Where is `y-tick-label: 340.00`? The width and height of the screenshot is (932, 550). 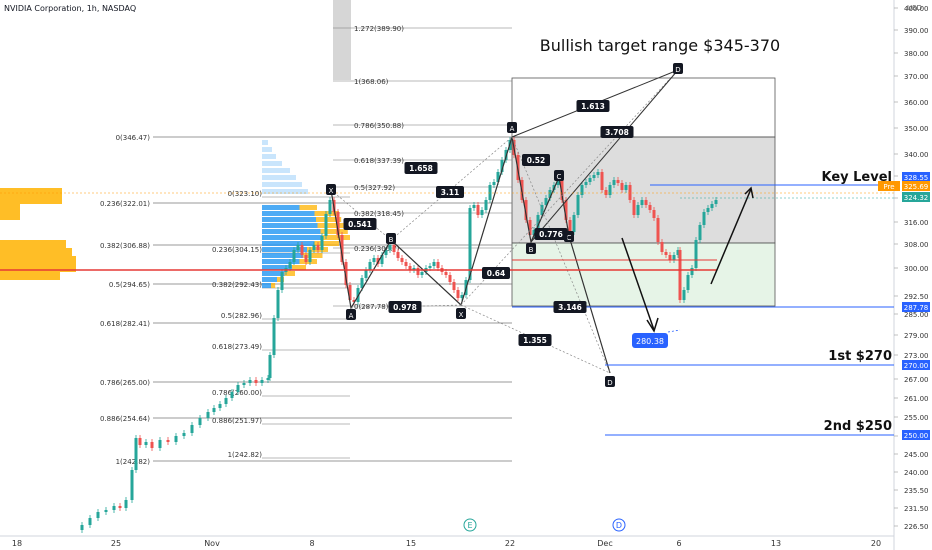 y-tick-label: 340.00 is located at coordinates (916, 155).